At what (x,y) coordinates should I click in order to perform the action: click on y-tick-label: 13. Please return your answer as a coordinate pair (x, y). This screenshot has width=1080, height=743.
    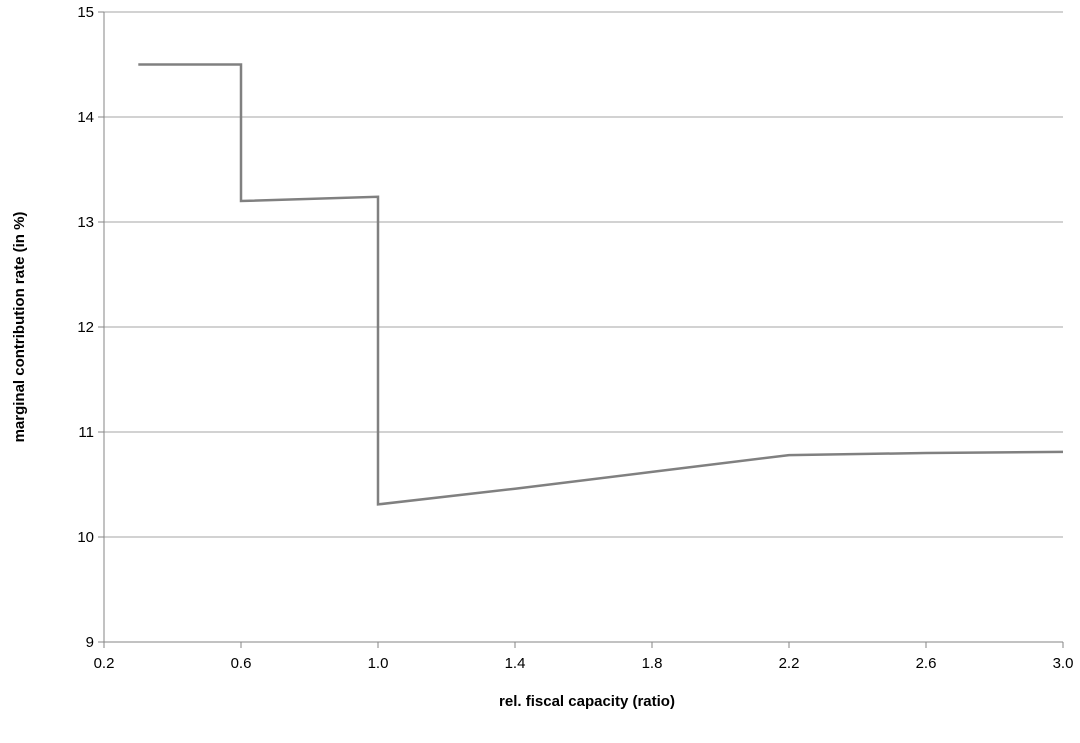
    Looking at the image, I should click on (85, 222).